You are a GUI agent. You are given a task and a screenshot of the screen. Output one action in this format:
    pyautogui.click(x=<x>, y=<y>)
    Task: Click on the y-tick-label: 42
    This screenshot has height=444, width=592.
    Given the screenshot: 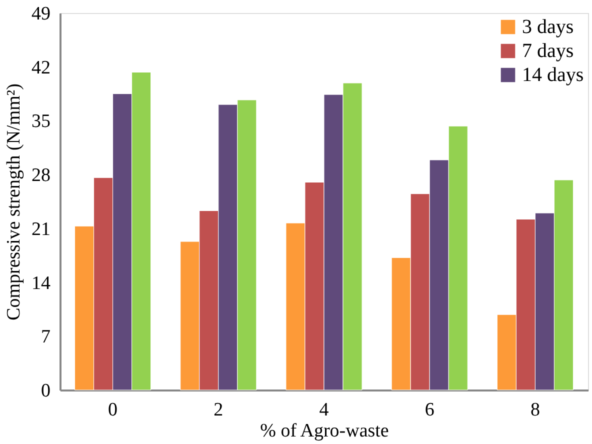 What is the action you would take?
    pyautogui.click(x=41, y=67)
    